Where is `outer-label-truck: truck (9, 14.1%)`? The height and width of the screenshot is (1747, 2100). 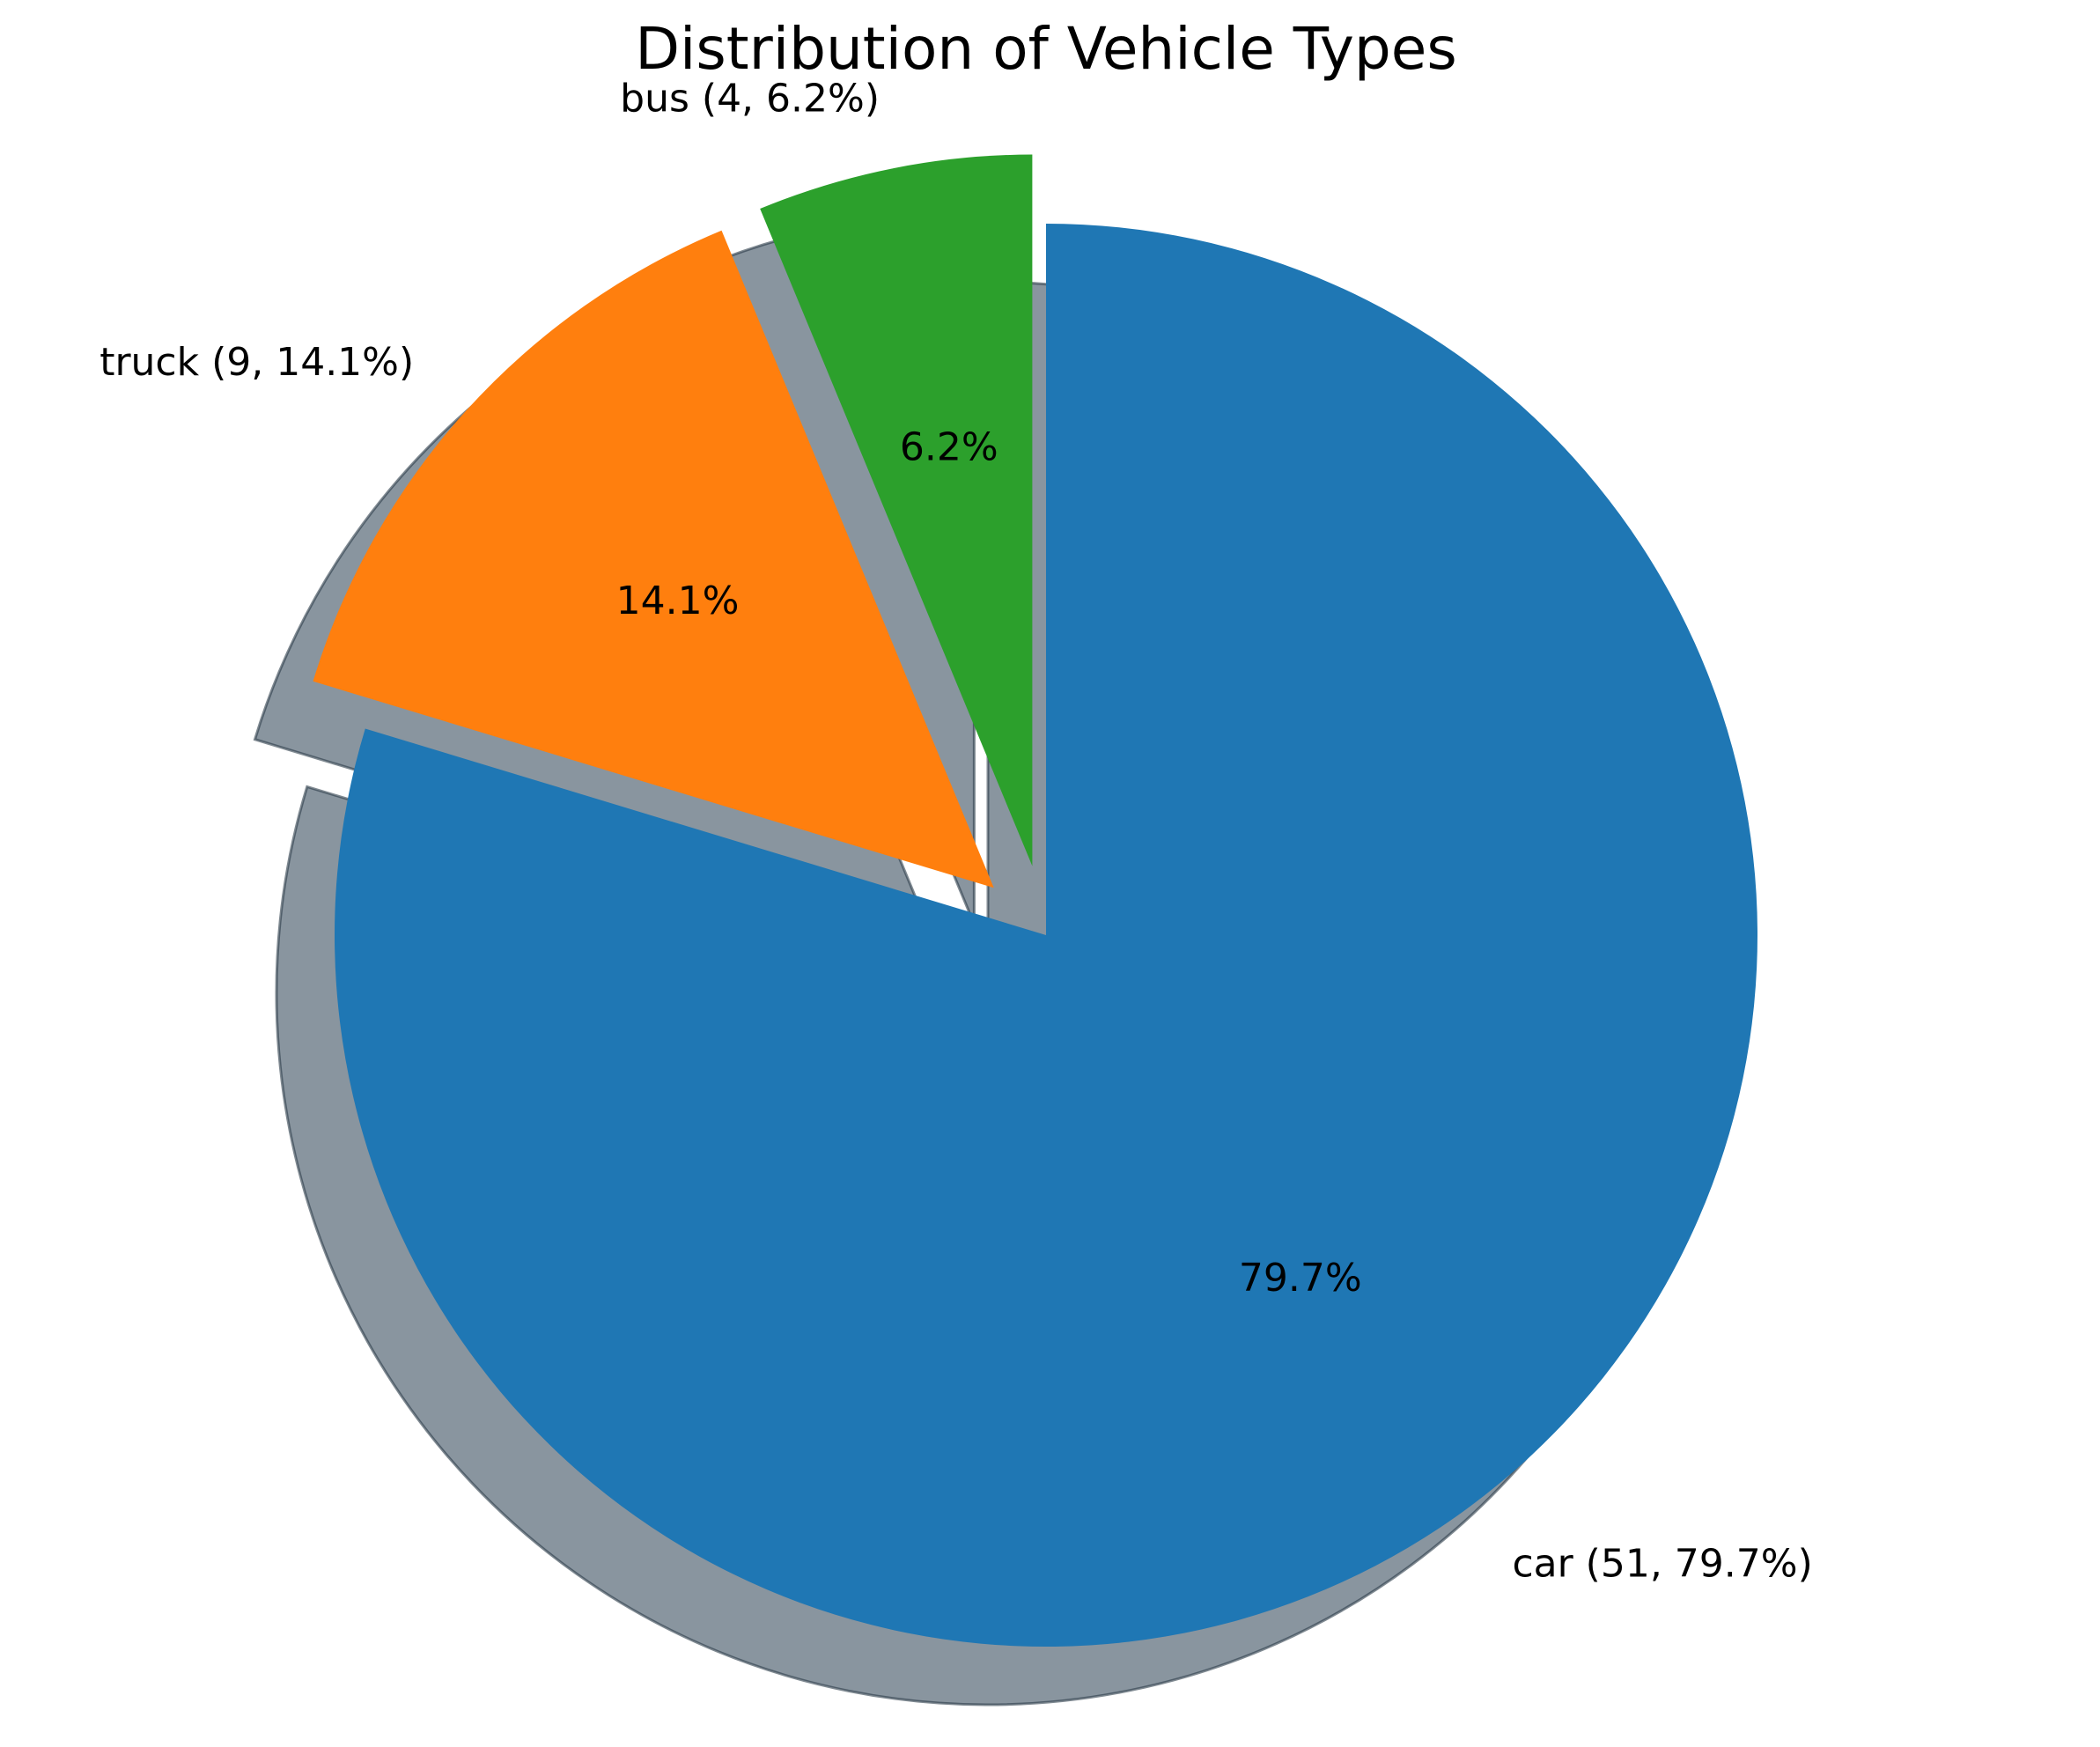 outer-label-truck: truck (9, 14.1%) is located at coordinates (256, 362).